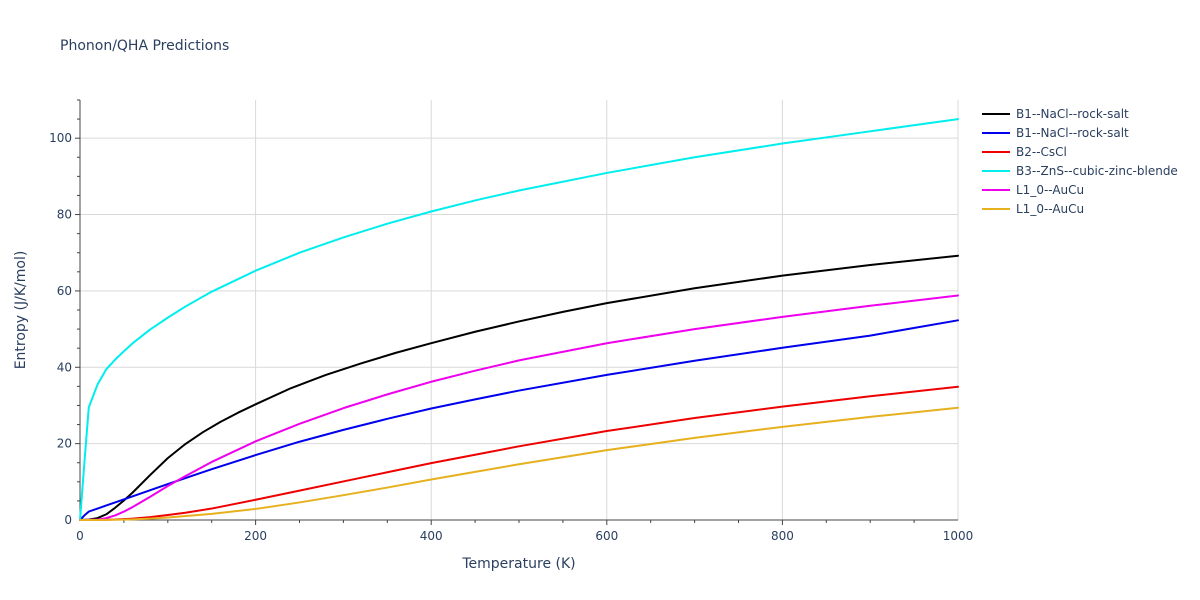 The height and width of the screenshot is (600, 1200). What do you see at coordinates (606, 536) in the screenshot?
I see `x-tick-label: 600` at bounding box center [606, 536].